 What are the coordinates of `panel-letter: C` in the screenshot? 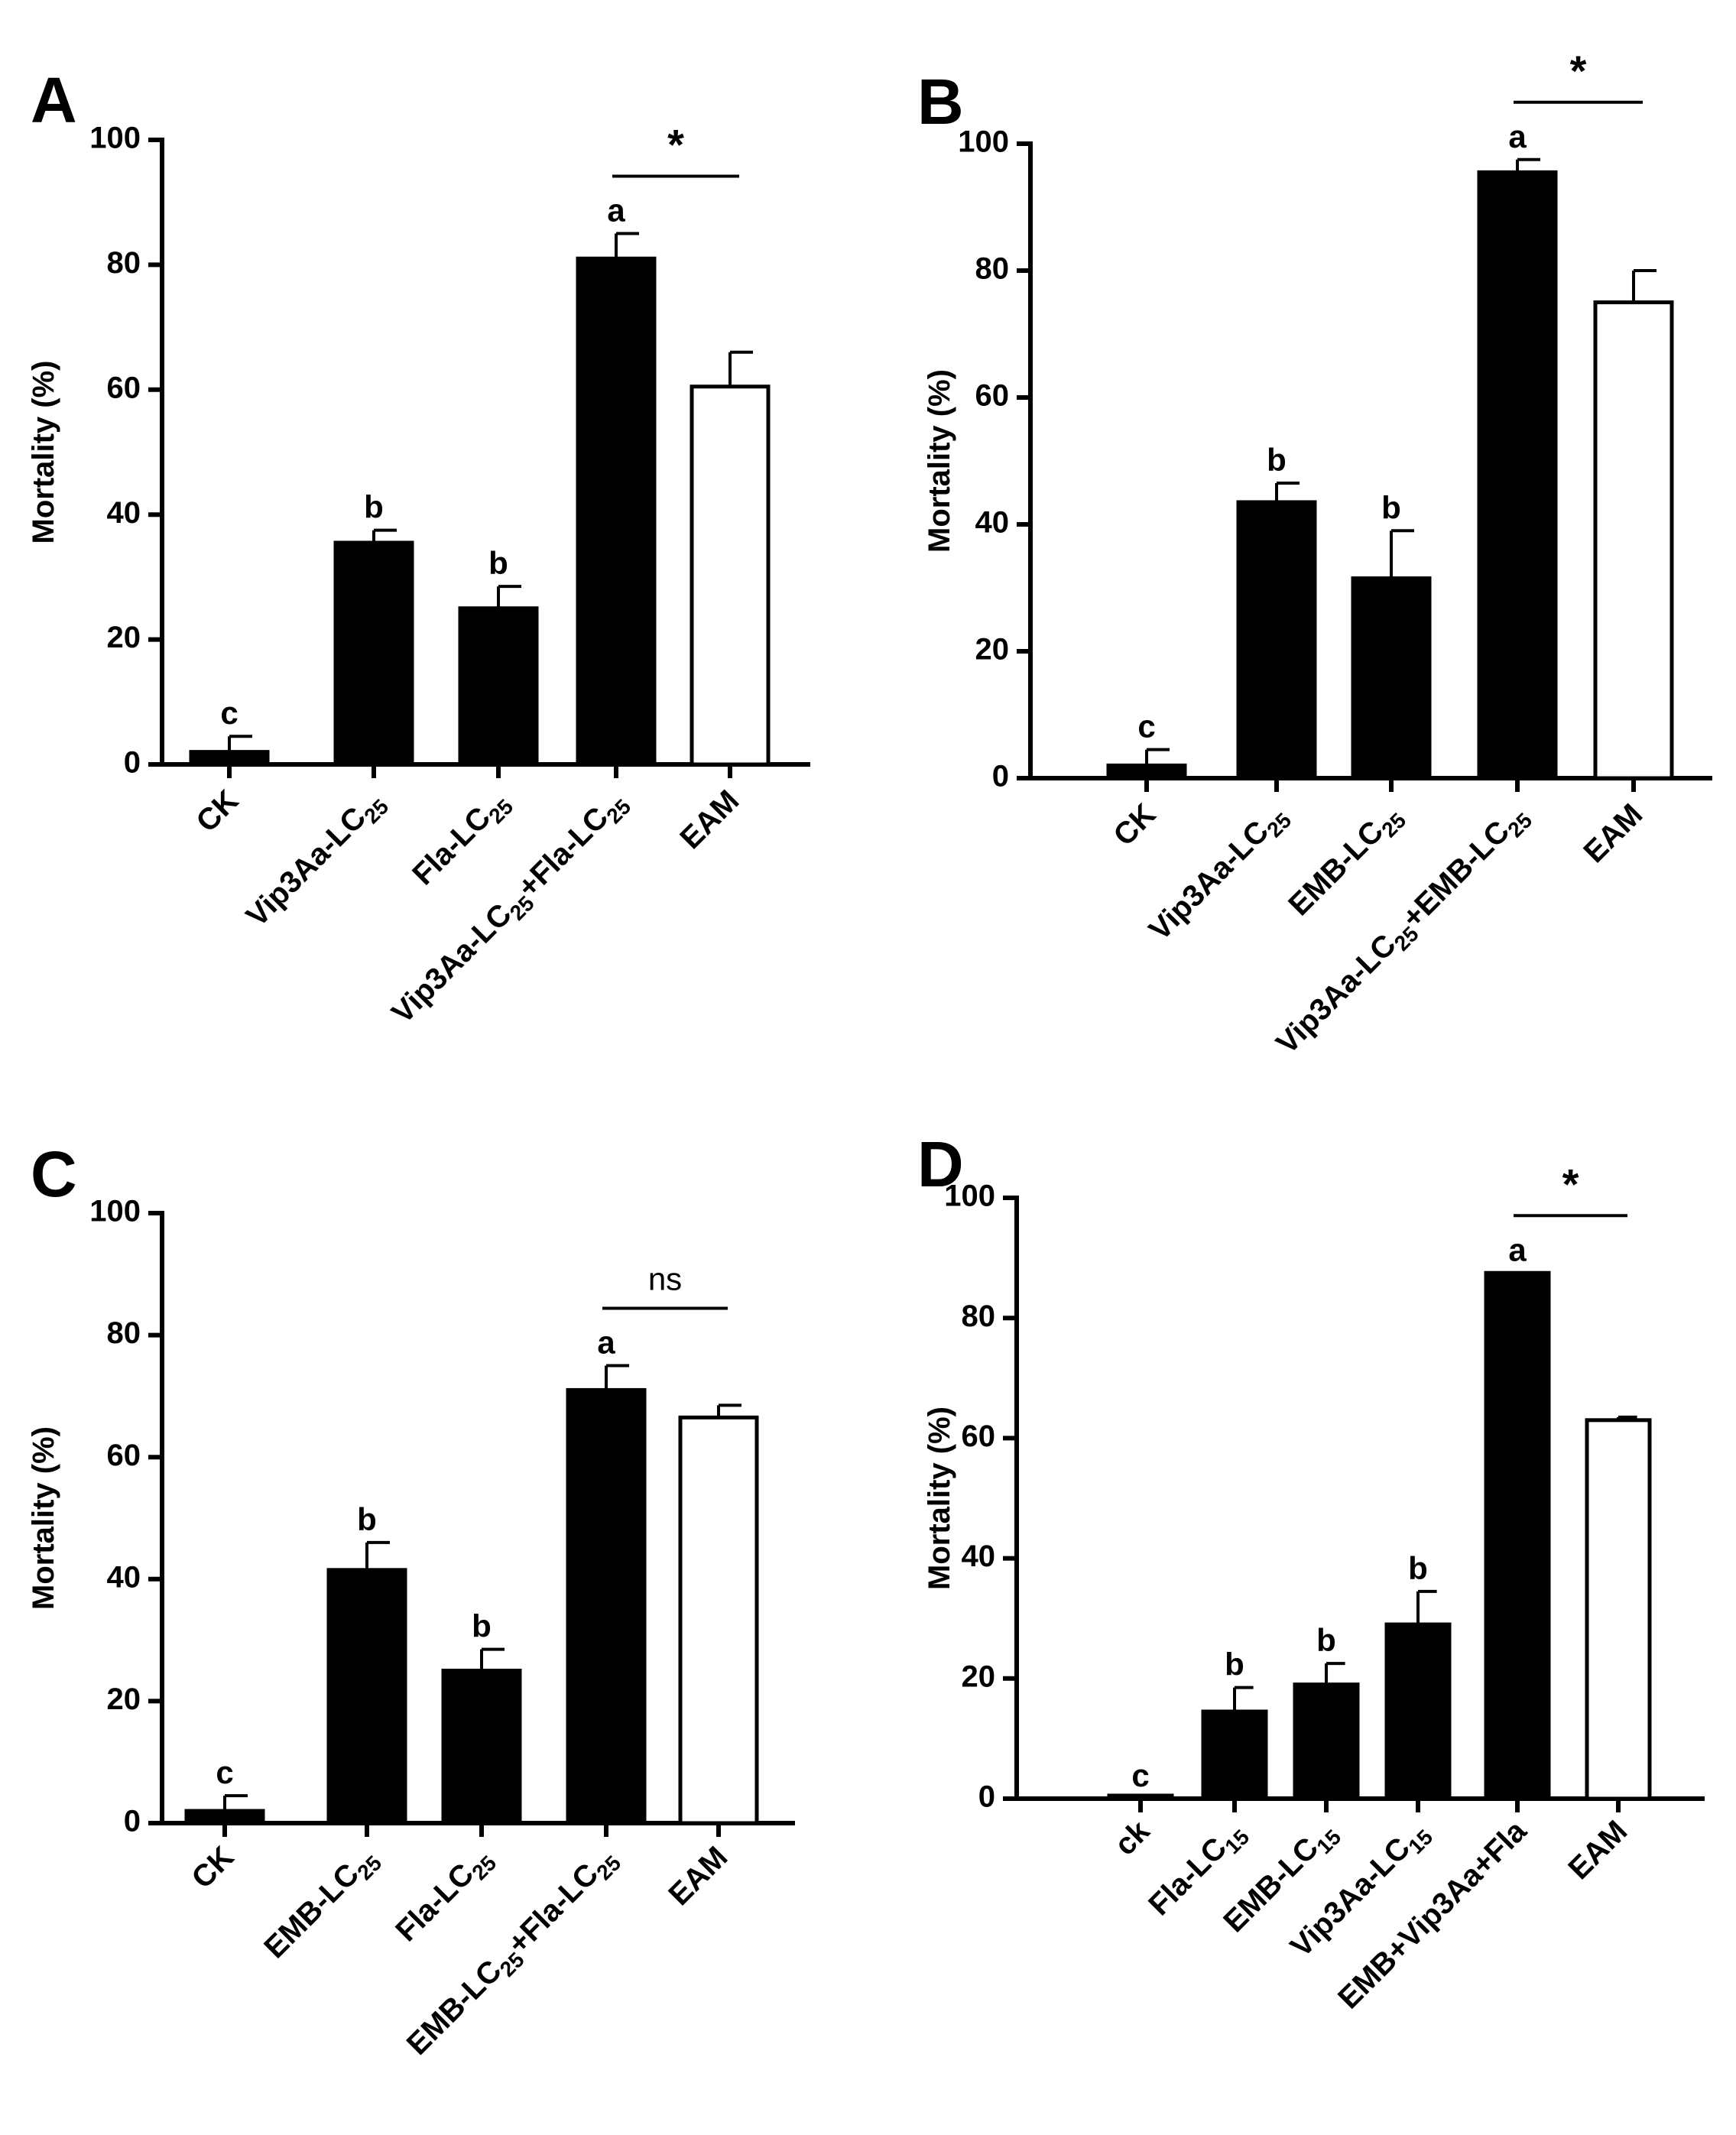 It's located at (54, 1174).